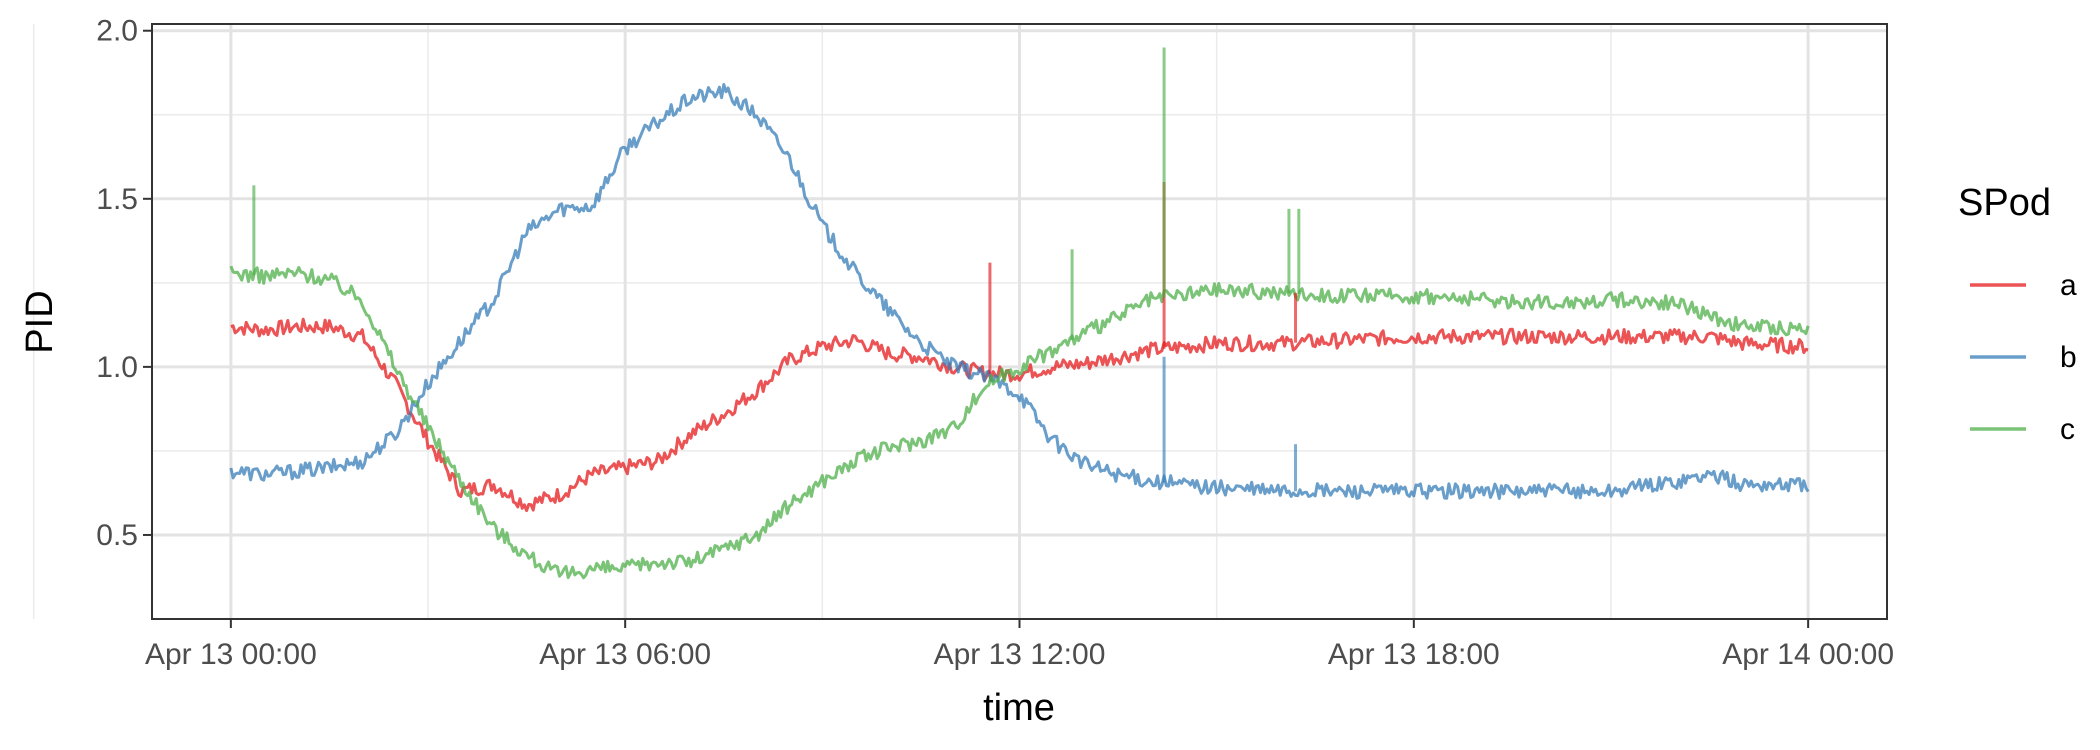 This screenshot has height=750, width=2100. What do you see at coordinates (625, 654) in the screenshot?
I see `x-tick-label: Apr 13 06:00` at bounding box center [625, 654].